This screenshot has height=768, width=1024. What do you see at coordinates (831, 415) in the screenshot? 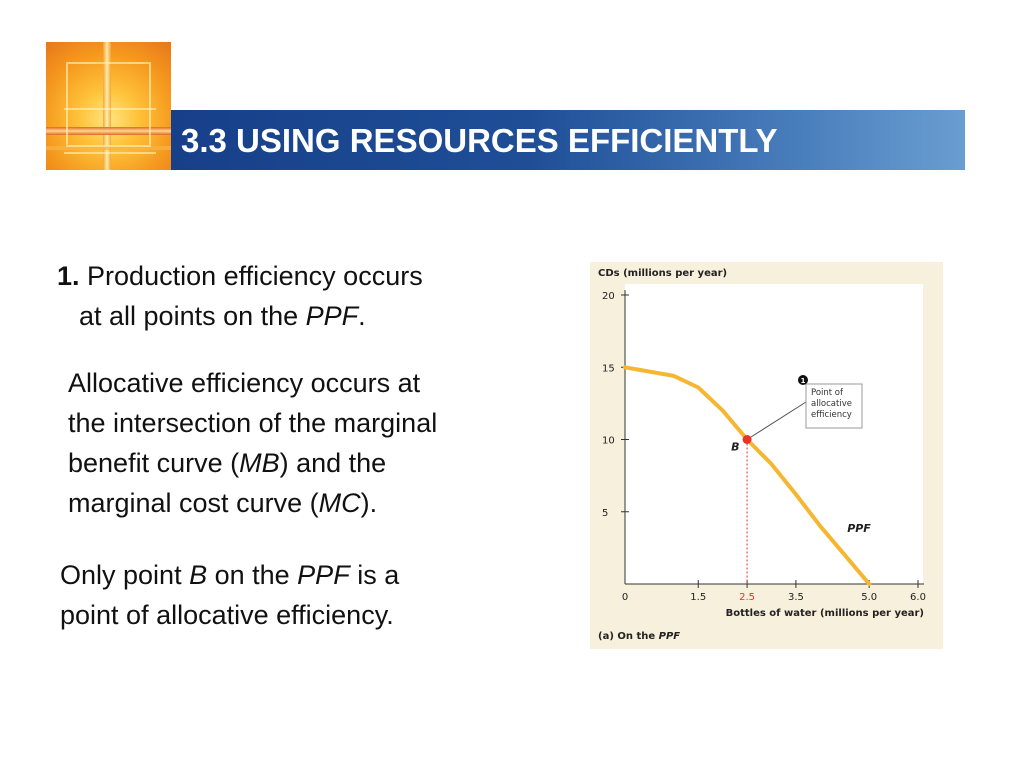
I see `callout-text: efficiency` at bounding box center [831, 415].